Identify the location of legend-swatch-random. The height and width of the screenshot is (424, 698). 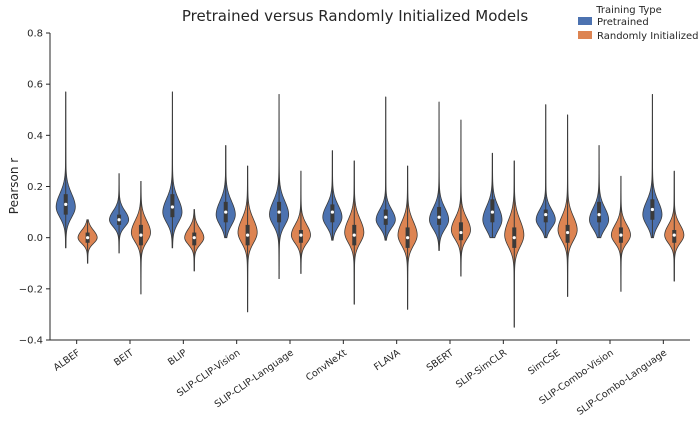
(585, 35).